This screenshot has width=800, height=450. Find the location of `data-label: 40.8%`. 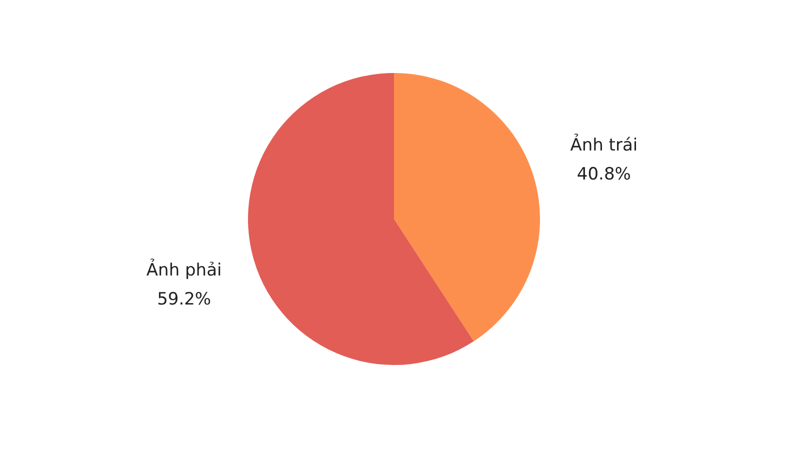

data-label: 40.8% is located at coordinates (603, 174).